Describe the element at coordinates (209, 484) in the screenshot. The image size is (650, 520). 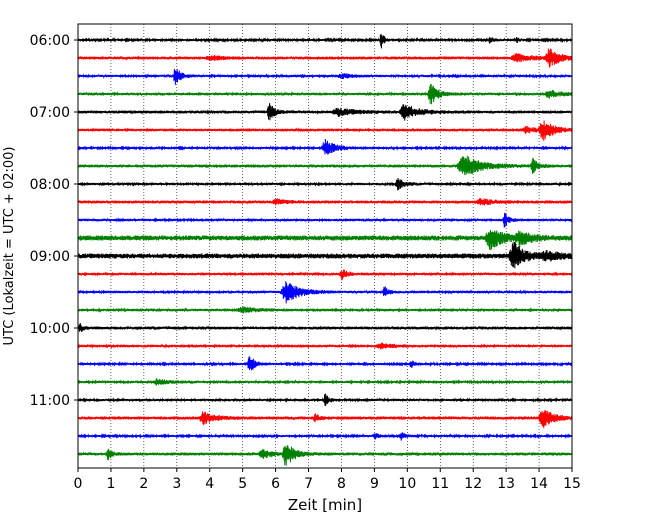
I see `x-tick-label: 4` at that location.